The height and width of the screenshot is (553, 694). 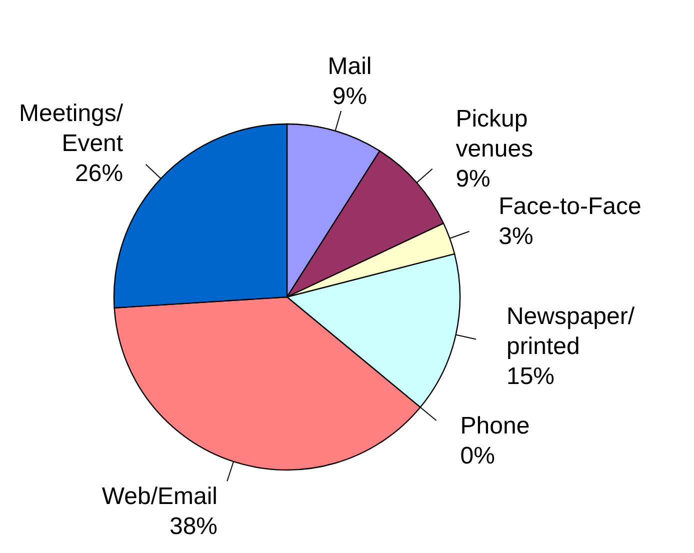 I want to click on legend-label: Phone, so click(x=495, y=426).